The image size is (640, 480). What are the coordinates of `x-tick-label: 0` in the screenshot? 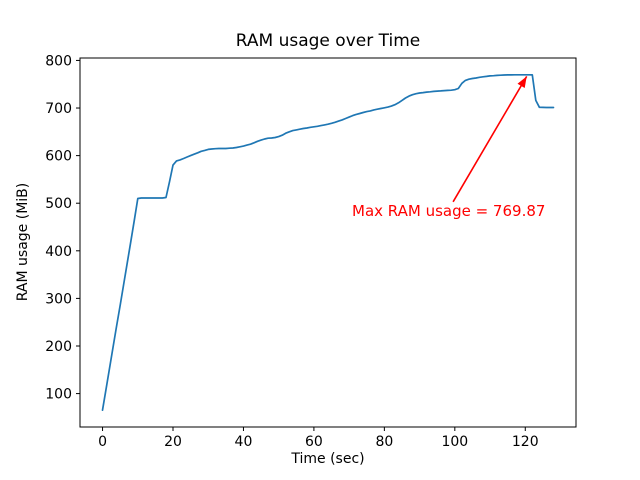 It's located at (102, 442).